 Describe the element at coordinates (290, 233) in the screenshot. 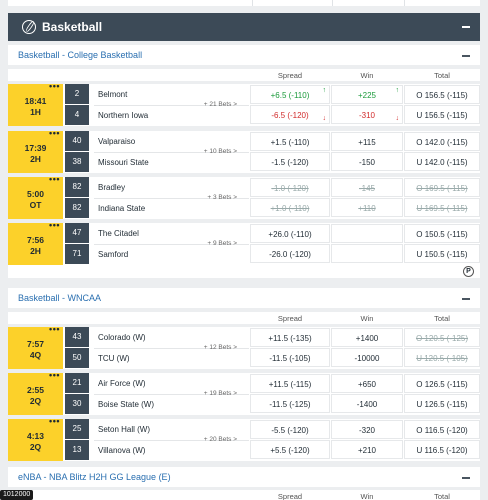

I see `spread-odds-home: +26.0 (-110)` at that location.